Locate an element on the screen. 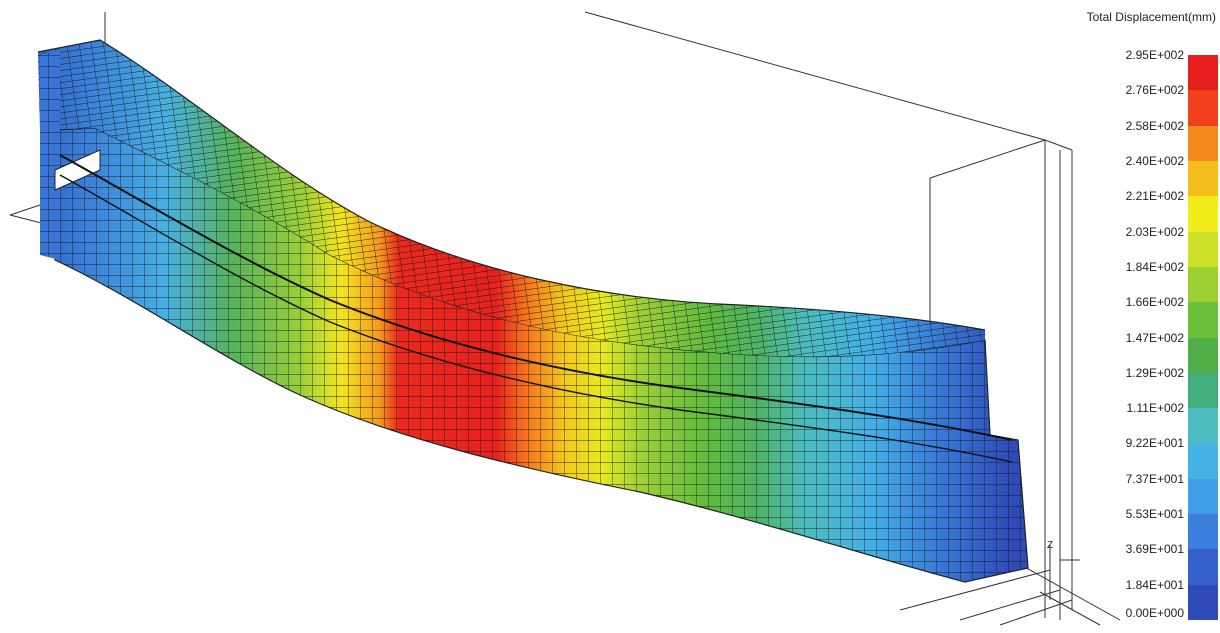  beam-left-end is located at coordinates (70, 155).